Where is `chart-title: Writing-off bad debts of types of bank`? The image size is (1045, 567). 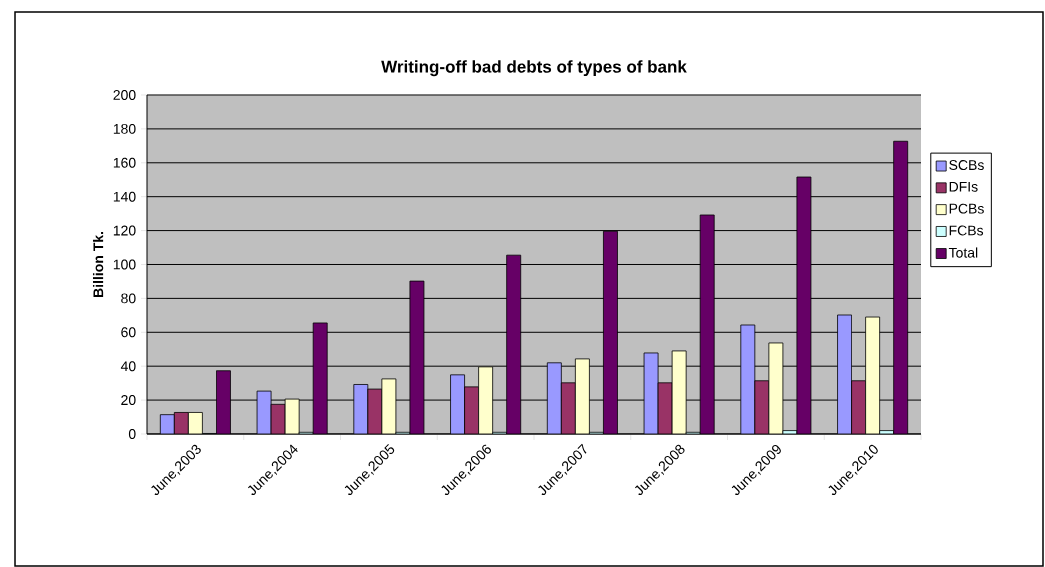
chart-title: Writing-off bad debts of types of bank is located at coordinates (534, 68).